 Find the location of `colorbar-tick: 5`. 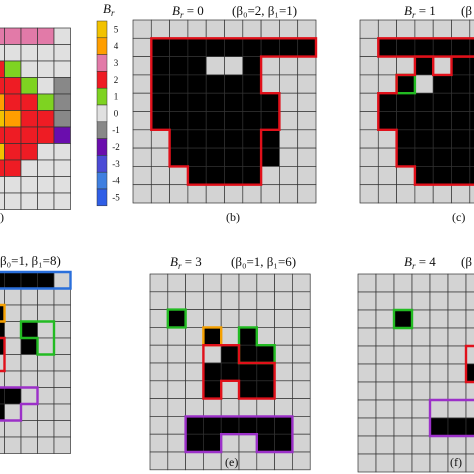

colorbar-tick: 5 is located at coordinates (116, 29).